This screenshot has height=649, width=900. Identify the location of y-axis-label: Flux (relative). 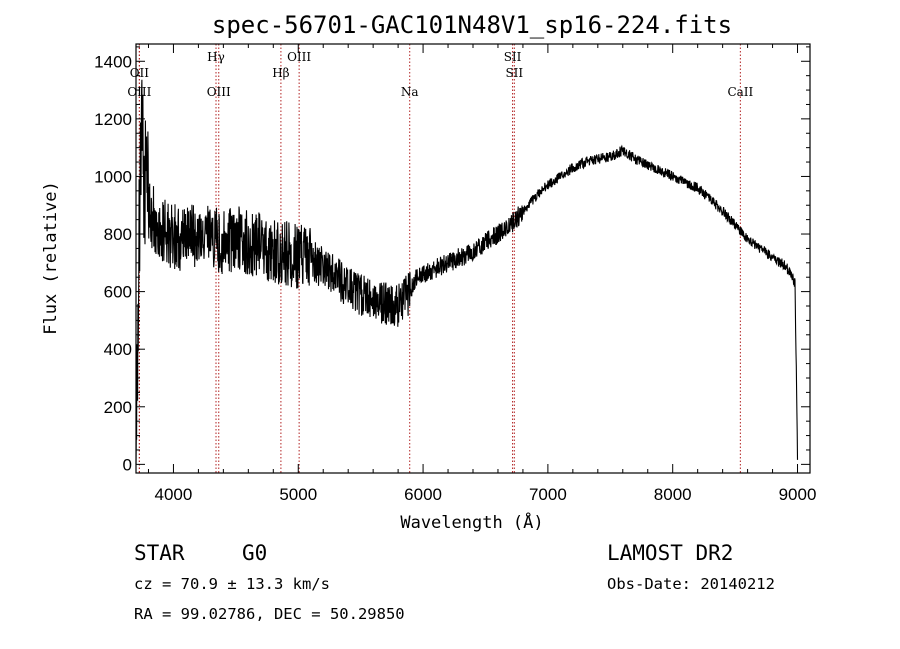
(51, 258).